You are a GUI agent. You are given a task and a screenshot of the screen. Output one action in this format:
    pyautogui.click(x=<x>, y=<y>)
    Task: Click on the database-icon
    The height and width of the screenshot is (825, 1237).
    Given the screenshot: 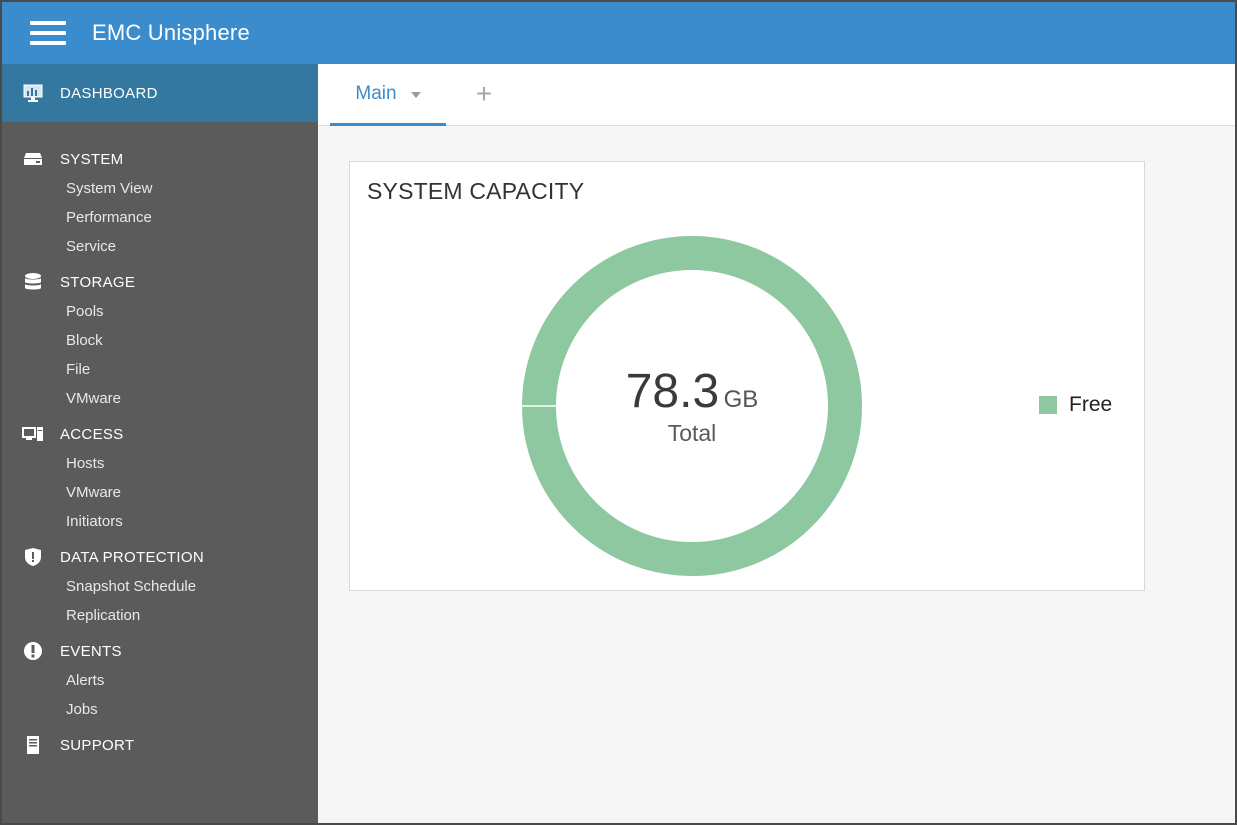 What is the action you would take?
    pyautogui.click(x=33, y=282)
    